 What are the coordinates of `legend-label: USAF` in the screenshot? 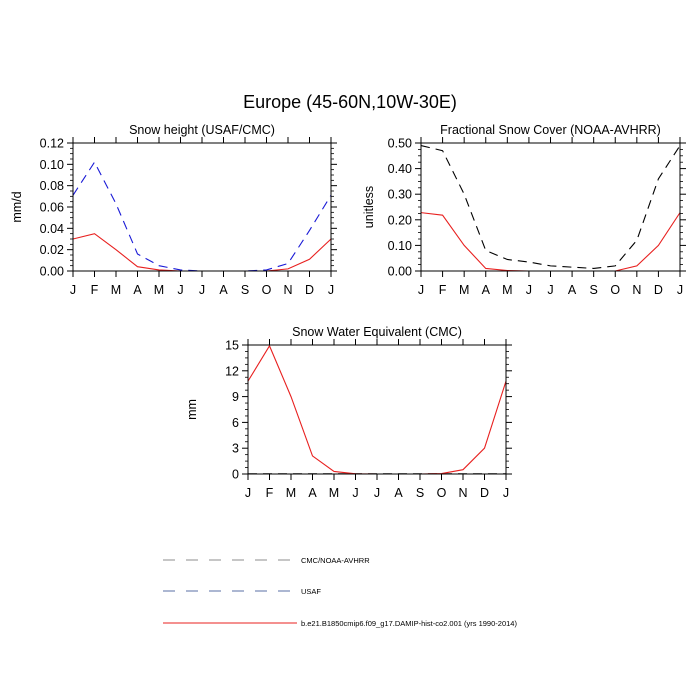 It's located at (311, 591).